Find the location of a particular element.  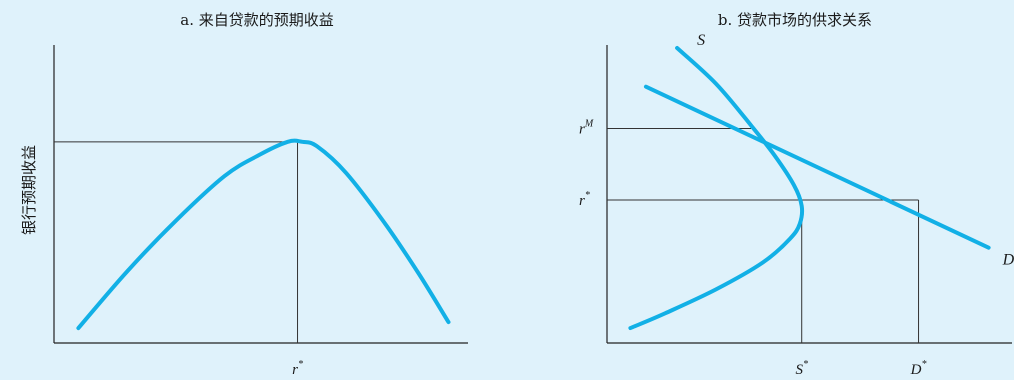

panel-a-guides is located at coordinates (176, 242).